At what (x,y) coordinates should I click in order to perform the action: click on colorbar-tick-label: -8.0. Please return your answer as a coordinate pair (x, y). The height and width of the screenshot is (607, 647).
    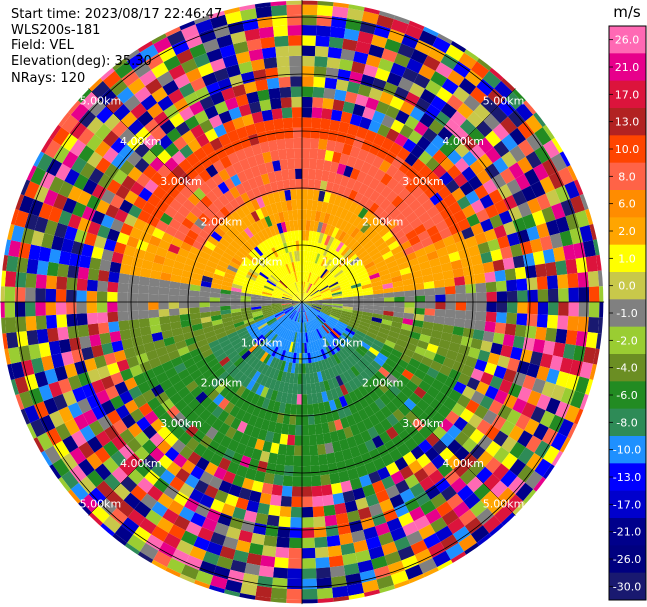
    Looking at the image, I should click on (626, 422).